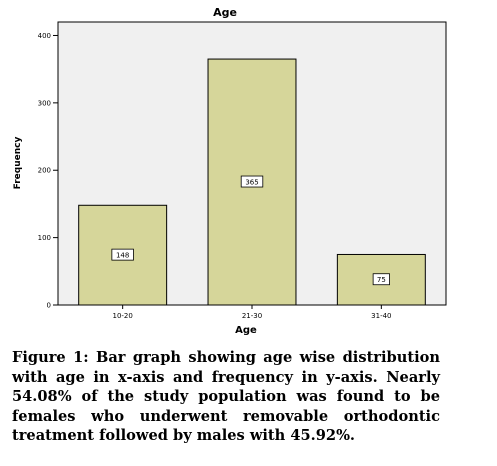 The width and height of the screenshot is (497, 466). Describe the element at coordinates (225, 12) in the screenshot. I see `chart-title: Age` at that location.